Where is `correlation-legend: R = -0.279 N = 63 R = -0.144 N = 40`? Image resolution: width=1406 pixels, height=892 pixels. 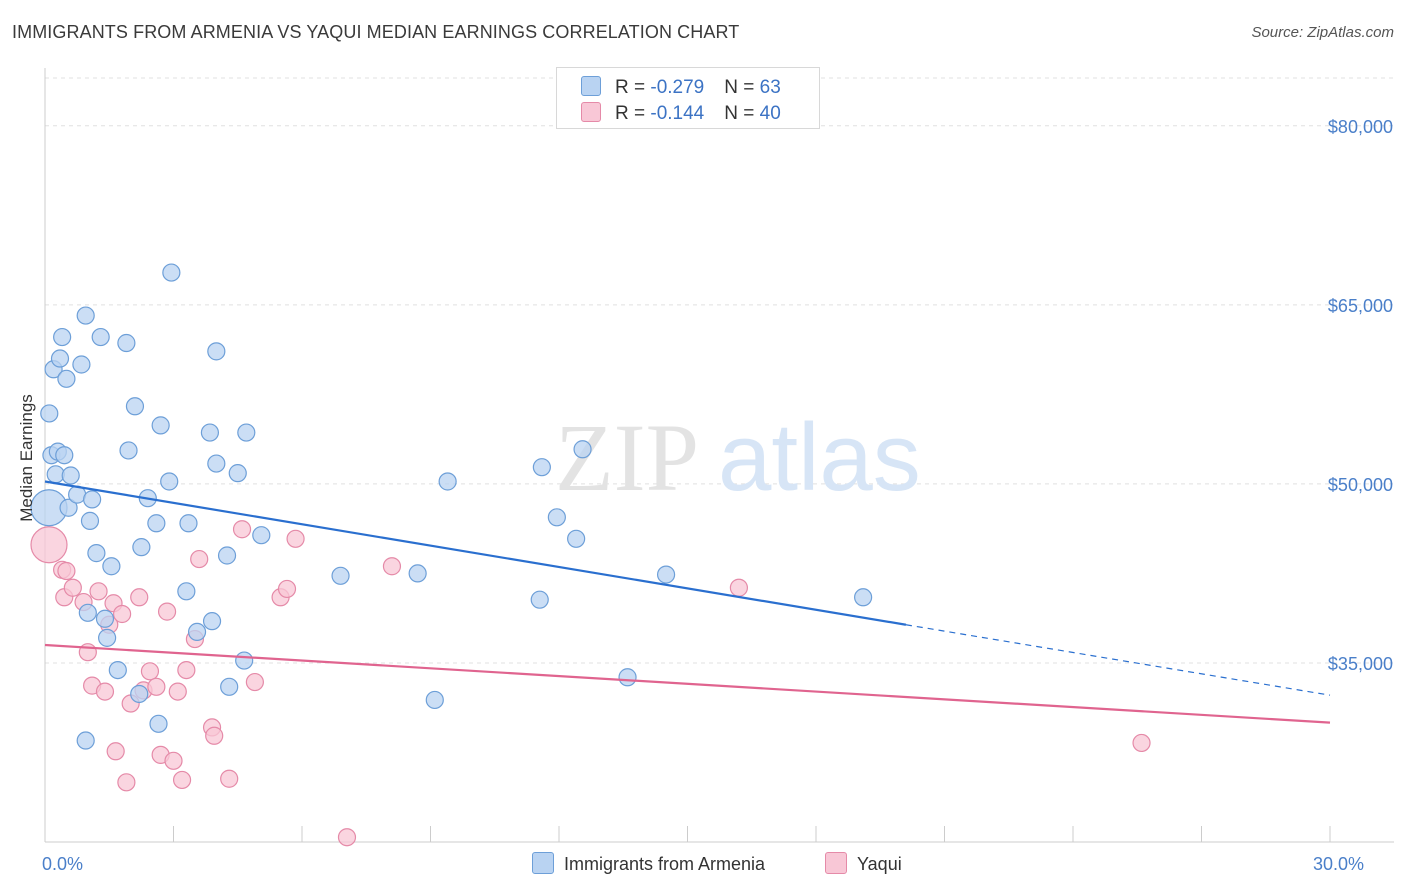 correlation-legend: R = -0.279 N = 63 R = -0.144 N = 40 is located at coordinates (688, 98).